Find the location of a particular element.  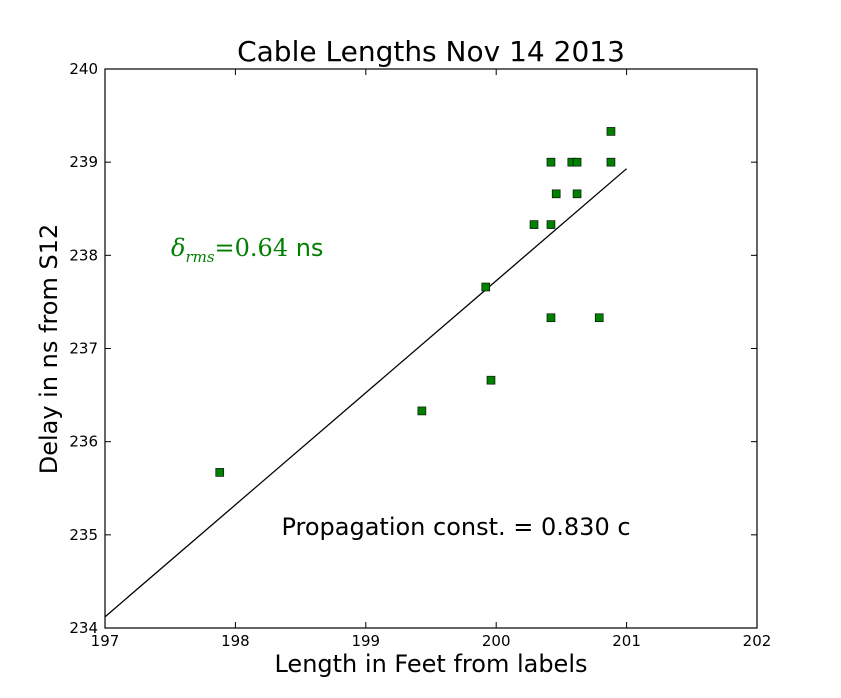

y-tick-label: 238 is located at coordinates (83, 255).